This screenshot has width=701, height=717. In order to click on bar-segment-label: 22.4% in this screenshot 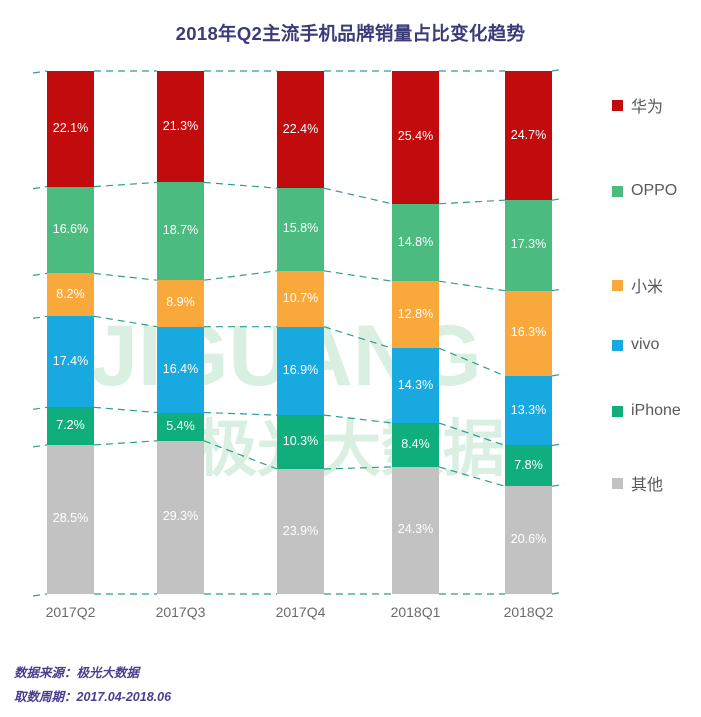, I will do `click(300, 128)`.